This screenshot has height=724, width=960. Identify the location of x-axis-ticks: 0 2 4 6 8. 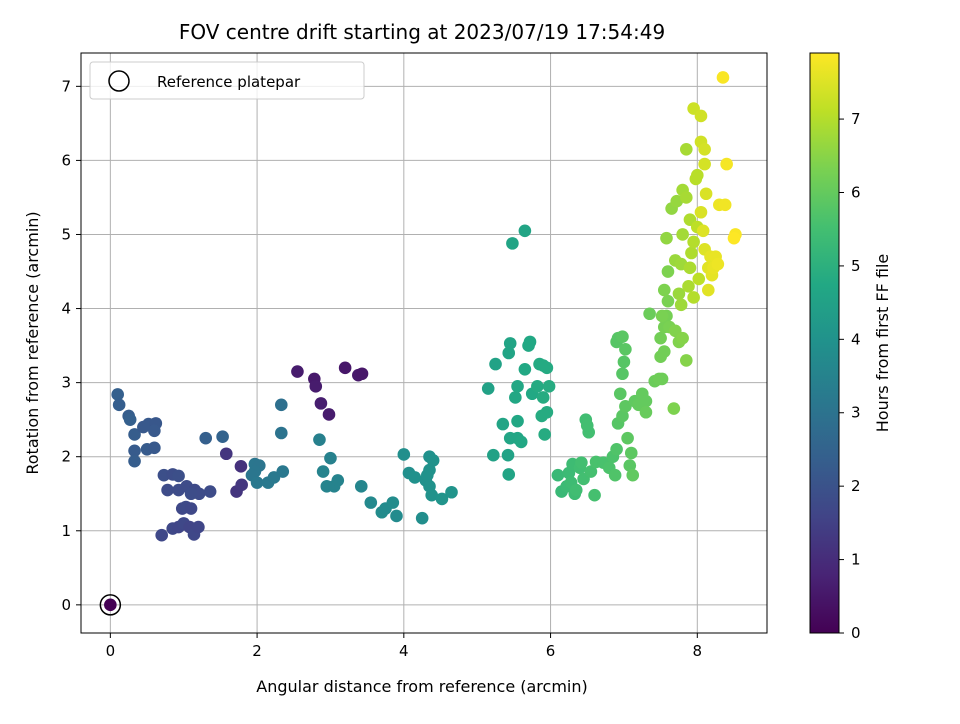
(404, 646).